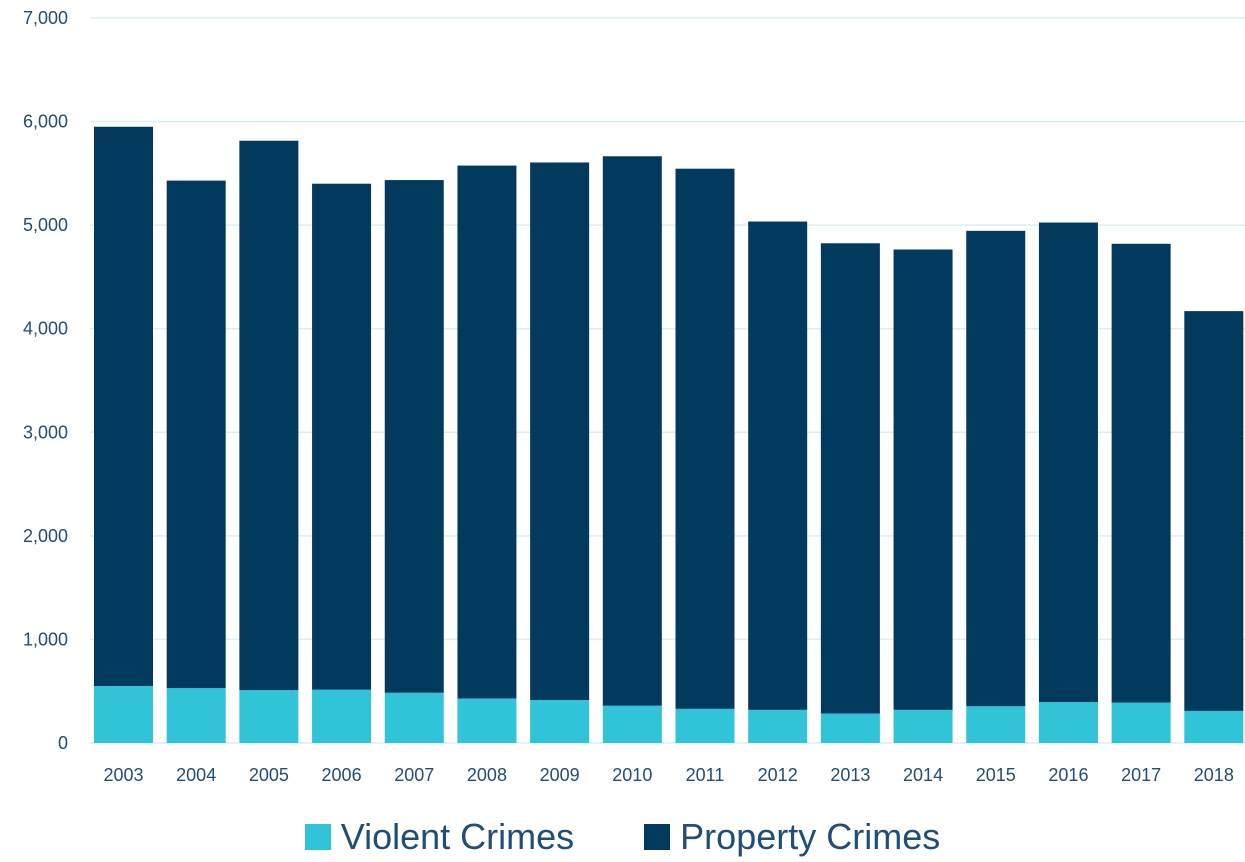 The width and height of the screenshot is (1245, 862). Describe the element at coordinates (778, 465) in the screenshot. I see `bar-property-2012` at that location.